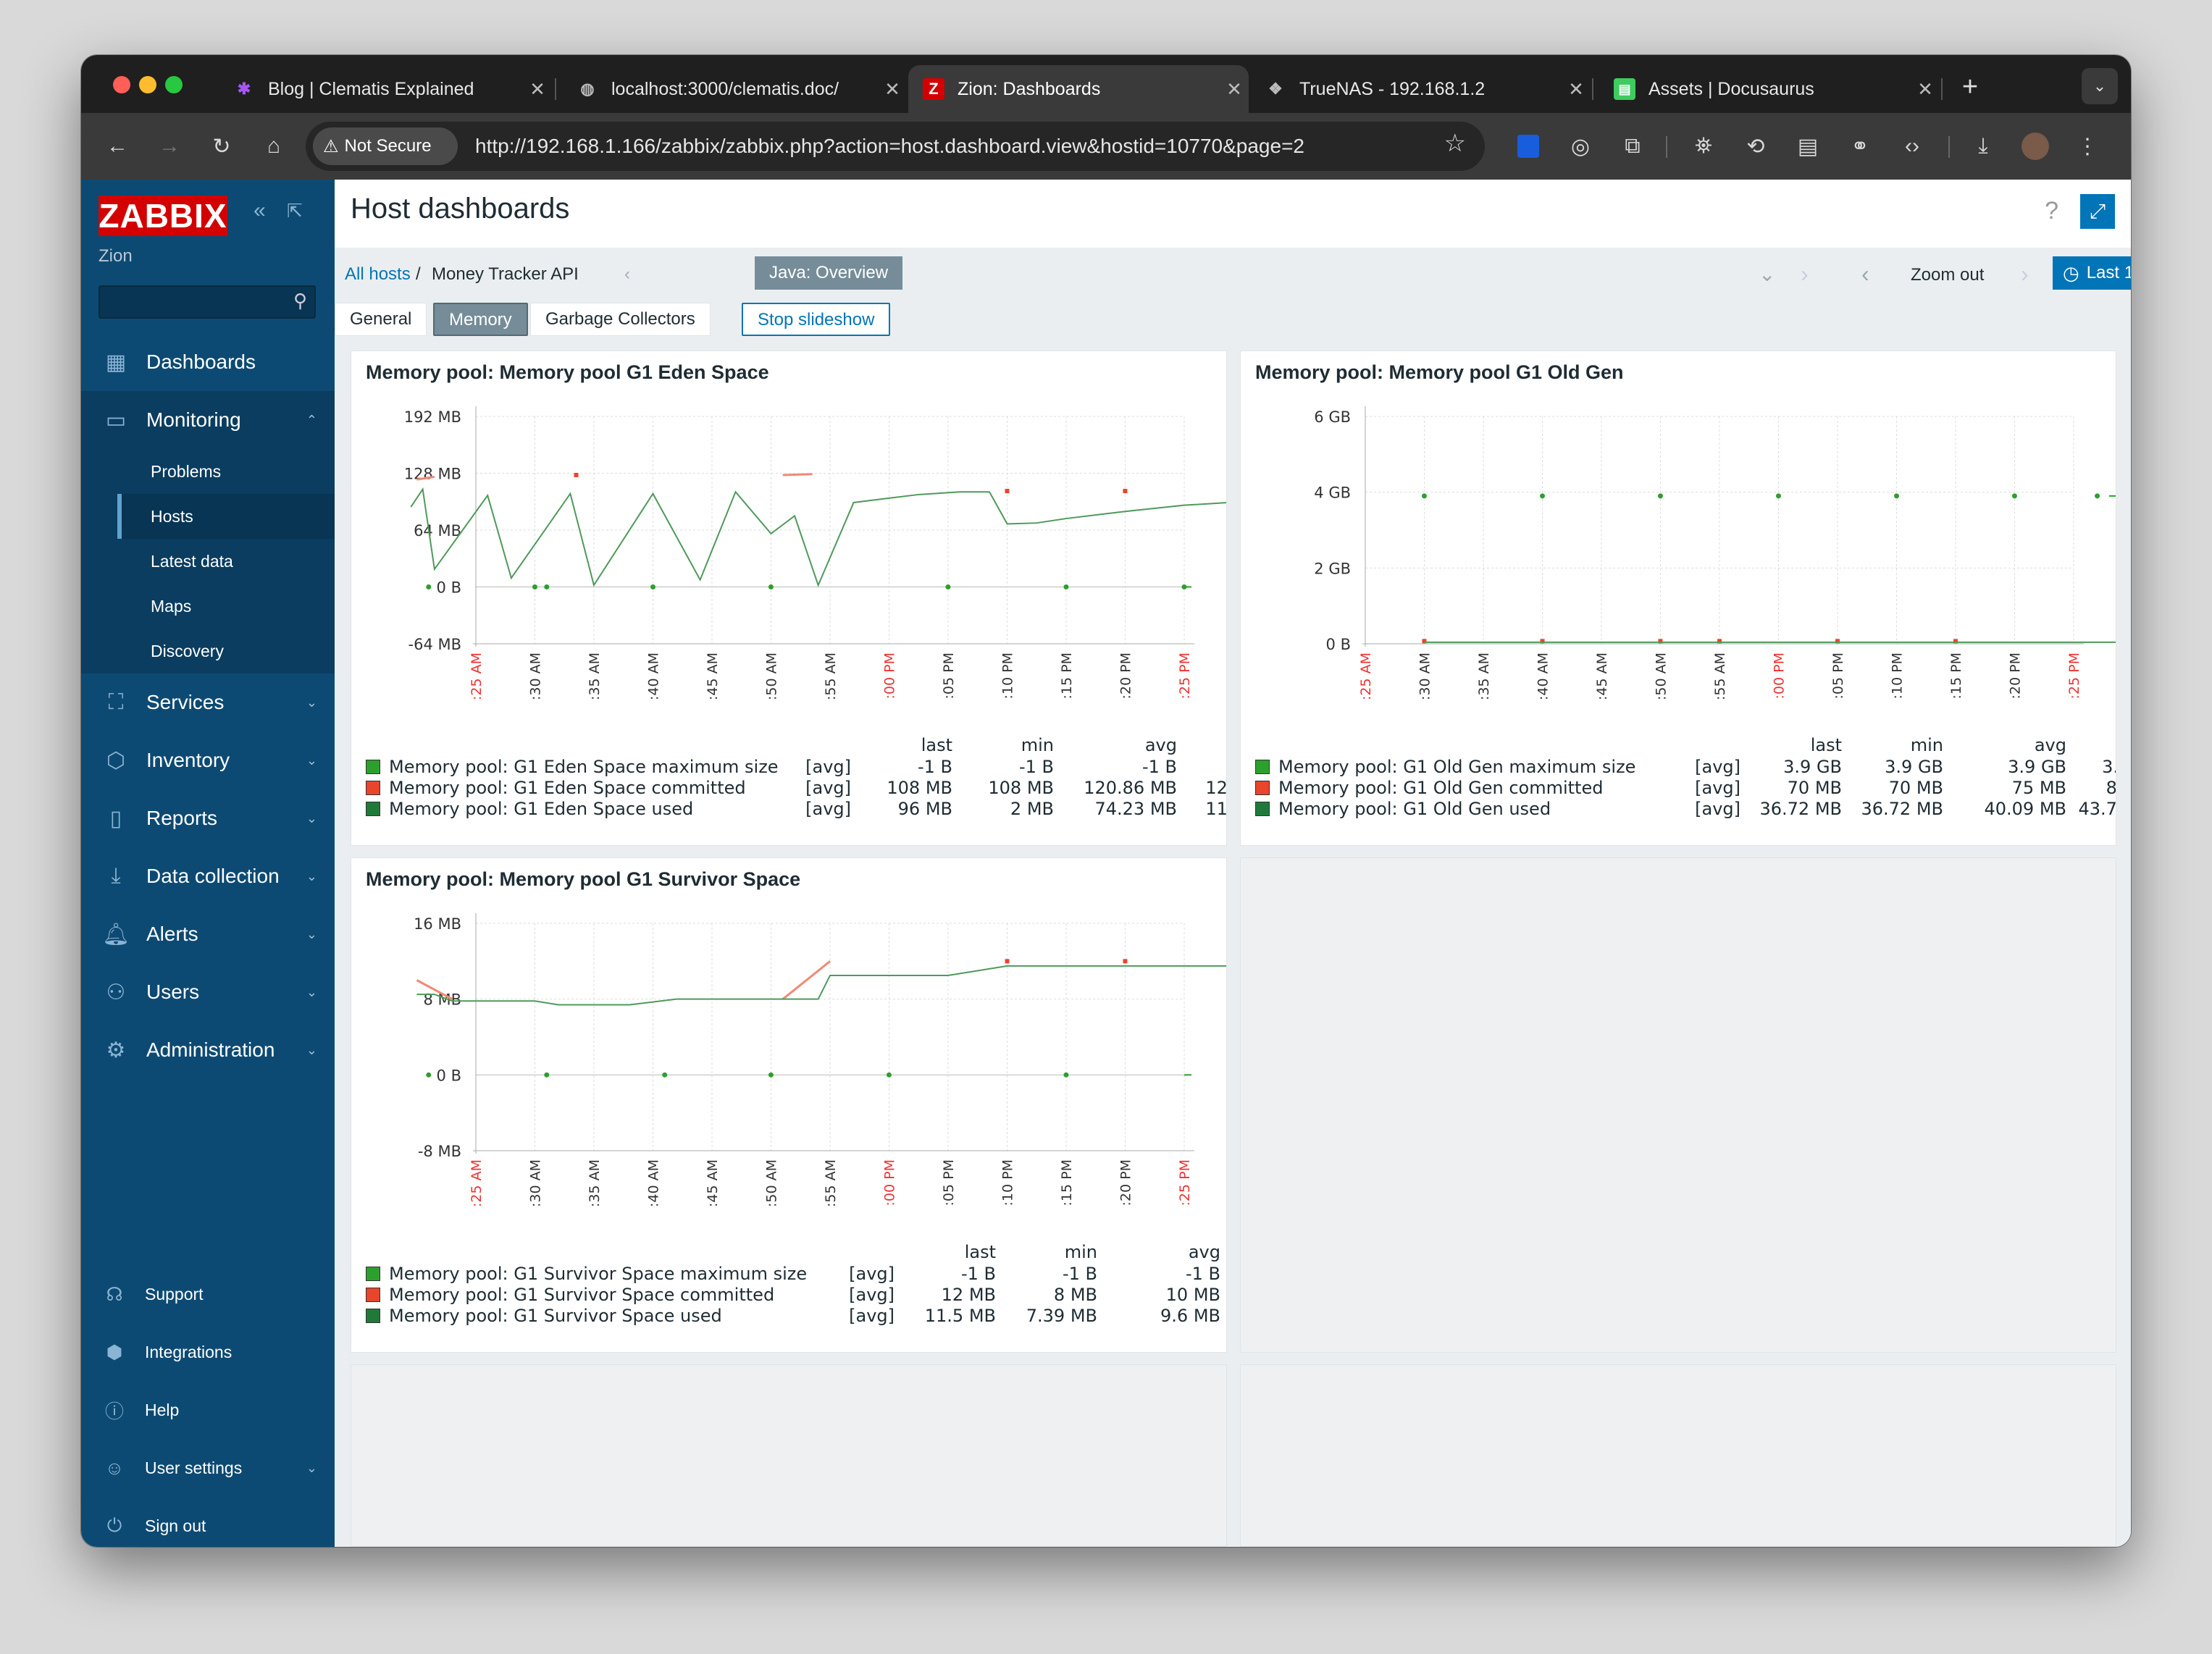 The height and width of the screenshot is (1654, 2212). What do you see at coordinates (2092, 273) in the screenshot?
I see `time-range-button: ◷ Last 1 hour` at bounding box center [2092, 273].